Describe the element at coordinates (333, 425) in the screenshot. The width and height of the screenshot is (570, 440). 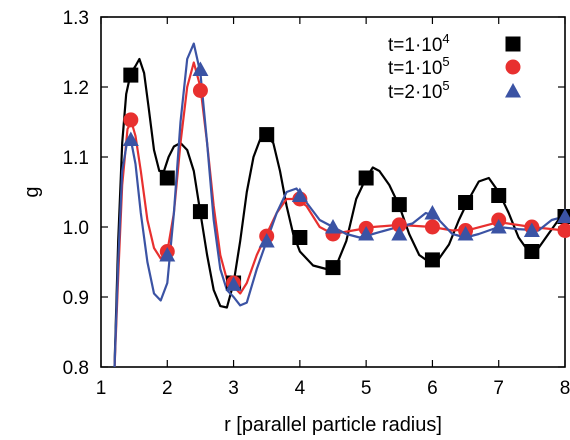
I see `x-axis-title: r [parallel particle radius]` at that location.